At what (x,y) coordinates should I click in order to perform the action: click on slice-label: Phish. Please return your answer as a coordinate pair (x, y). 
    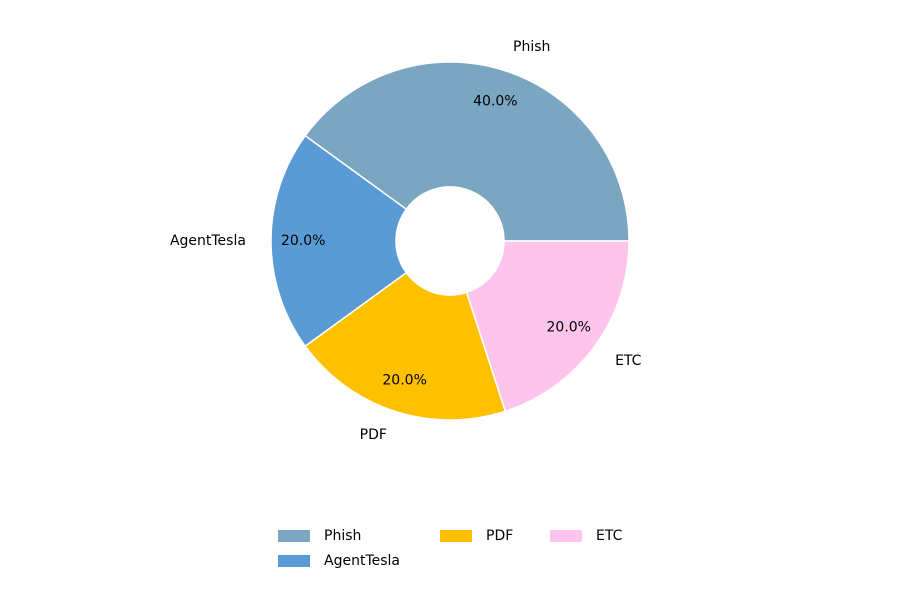
    Looking at the image, I should click on (531, 47).